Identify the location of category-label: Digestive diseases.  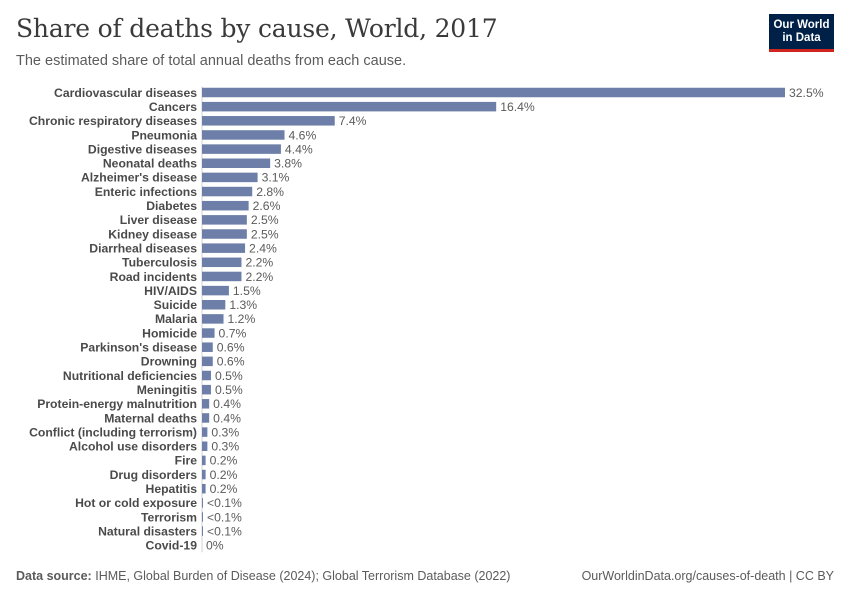
(142, 149).